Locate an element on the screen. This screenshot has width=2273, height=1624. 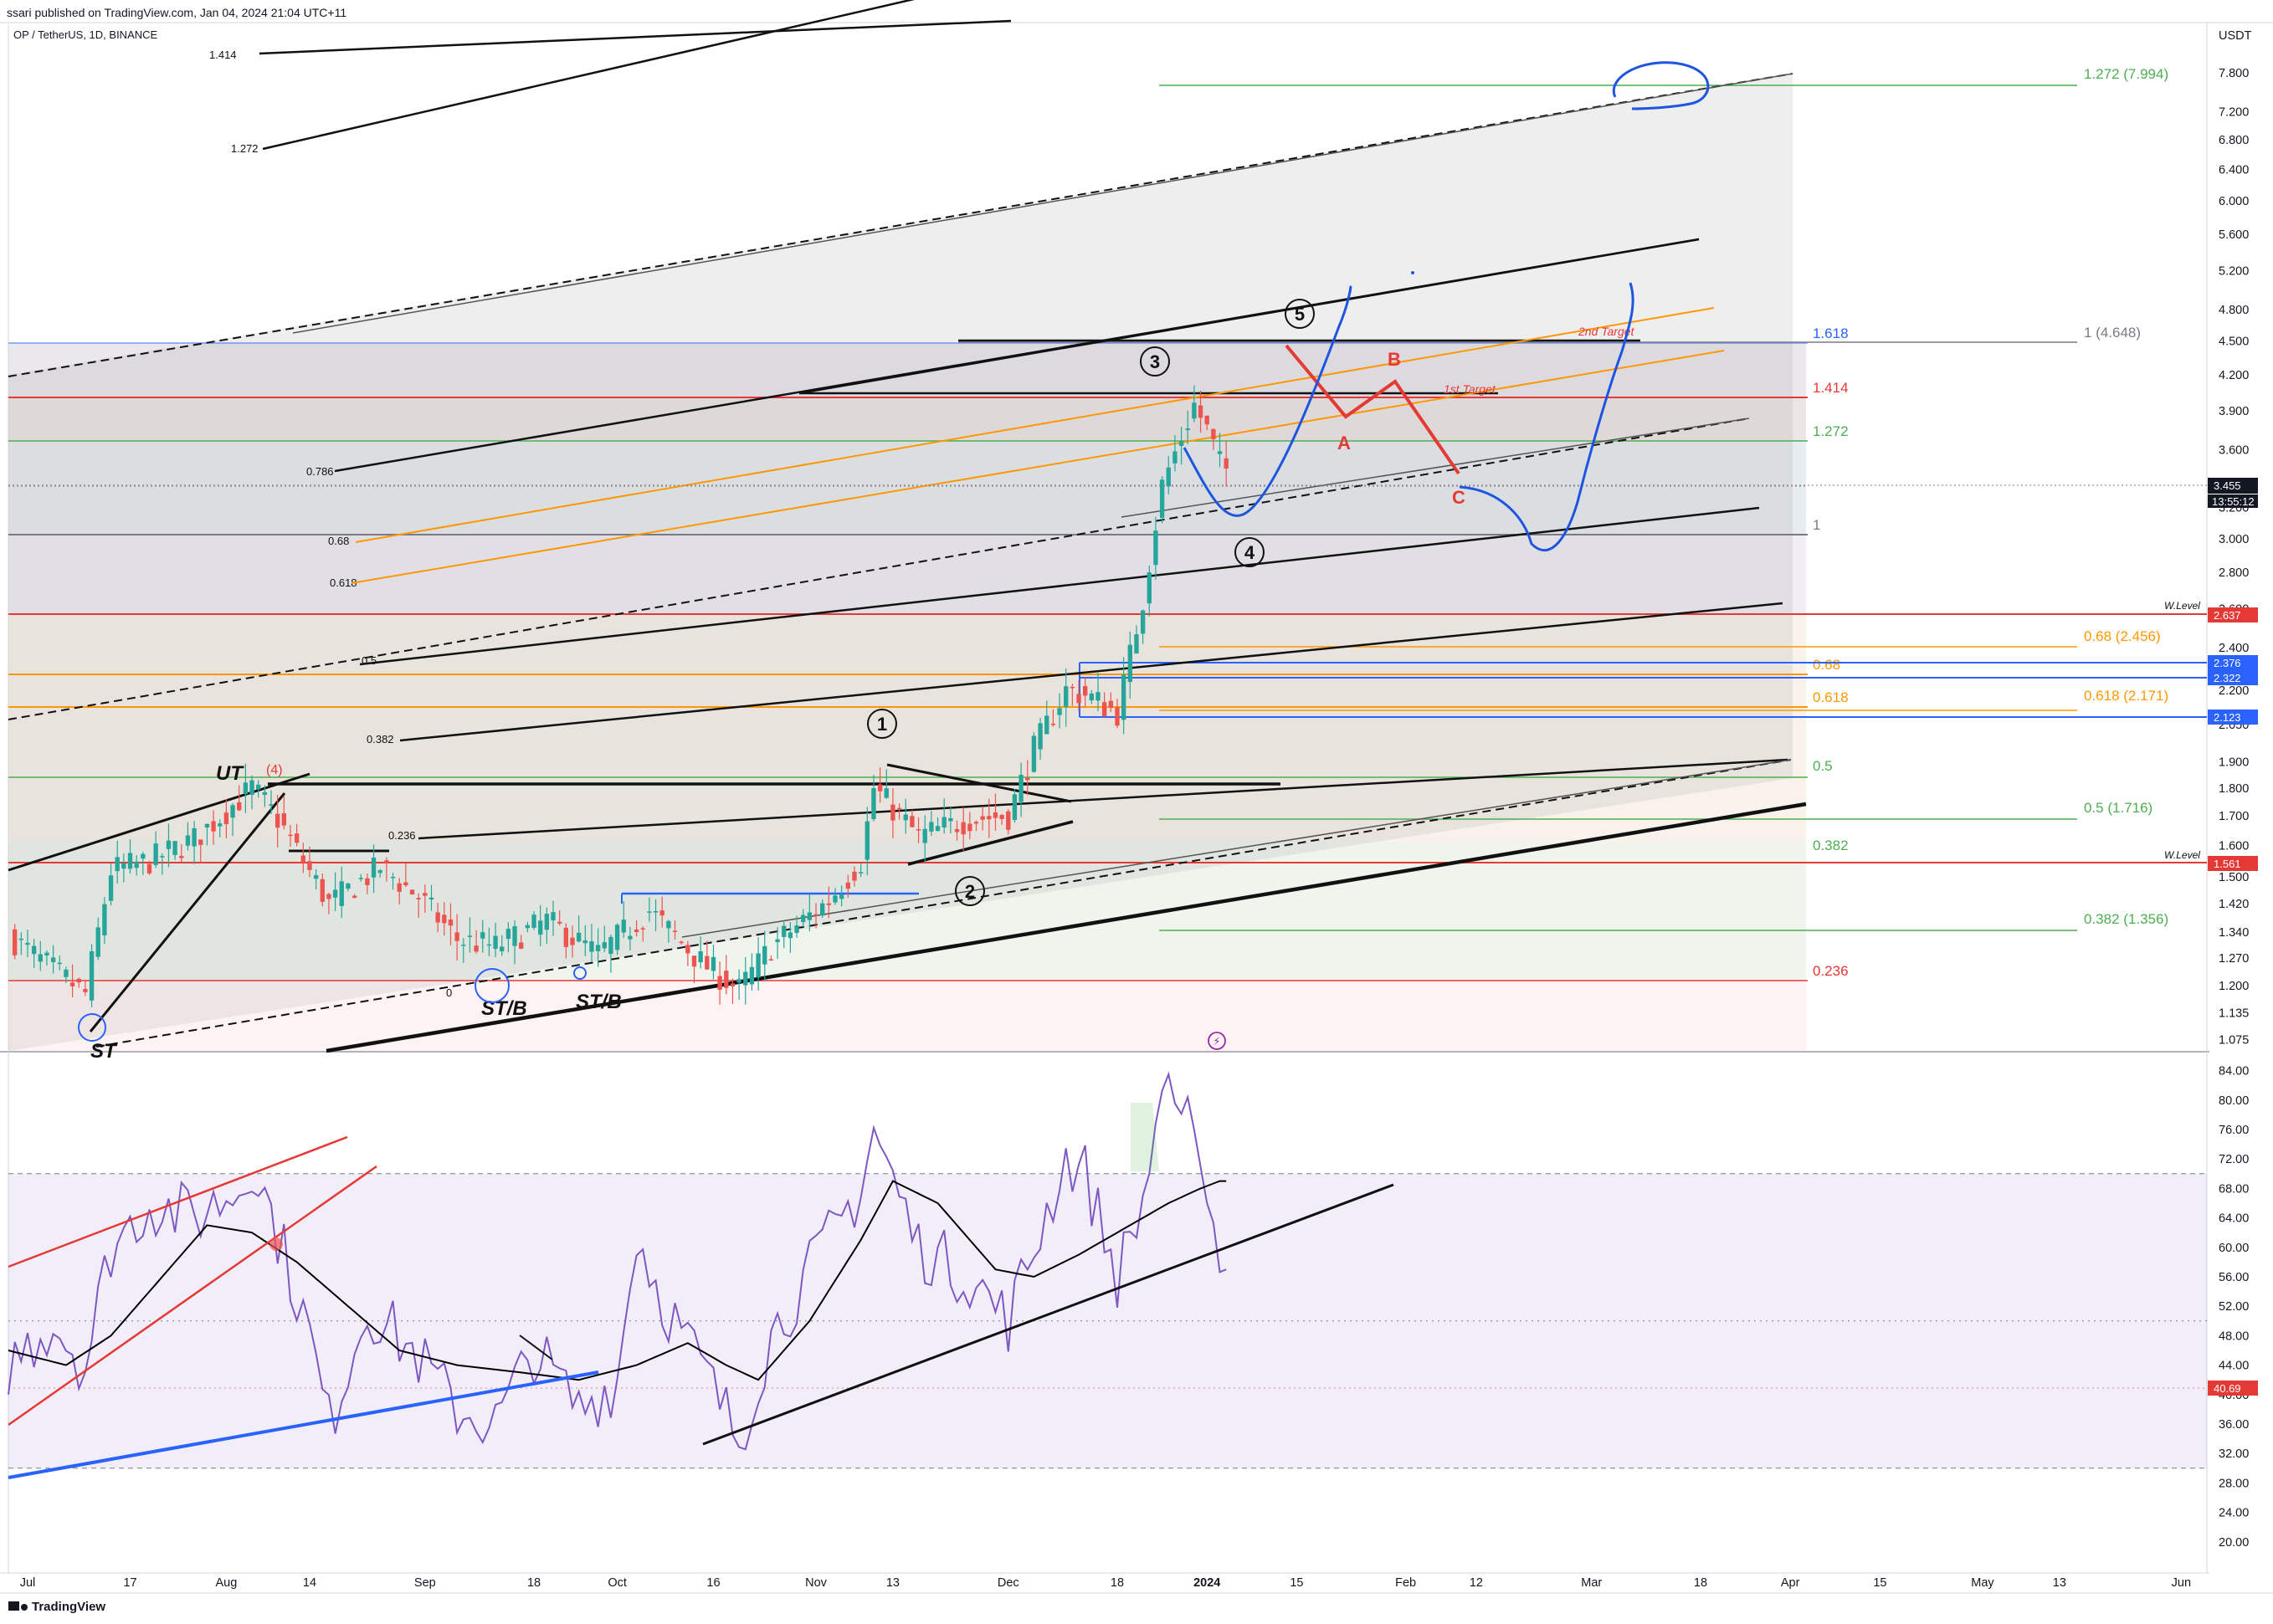
wave-5-label: 5 is located at coordinates (1300, 314).